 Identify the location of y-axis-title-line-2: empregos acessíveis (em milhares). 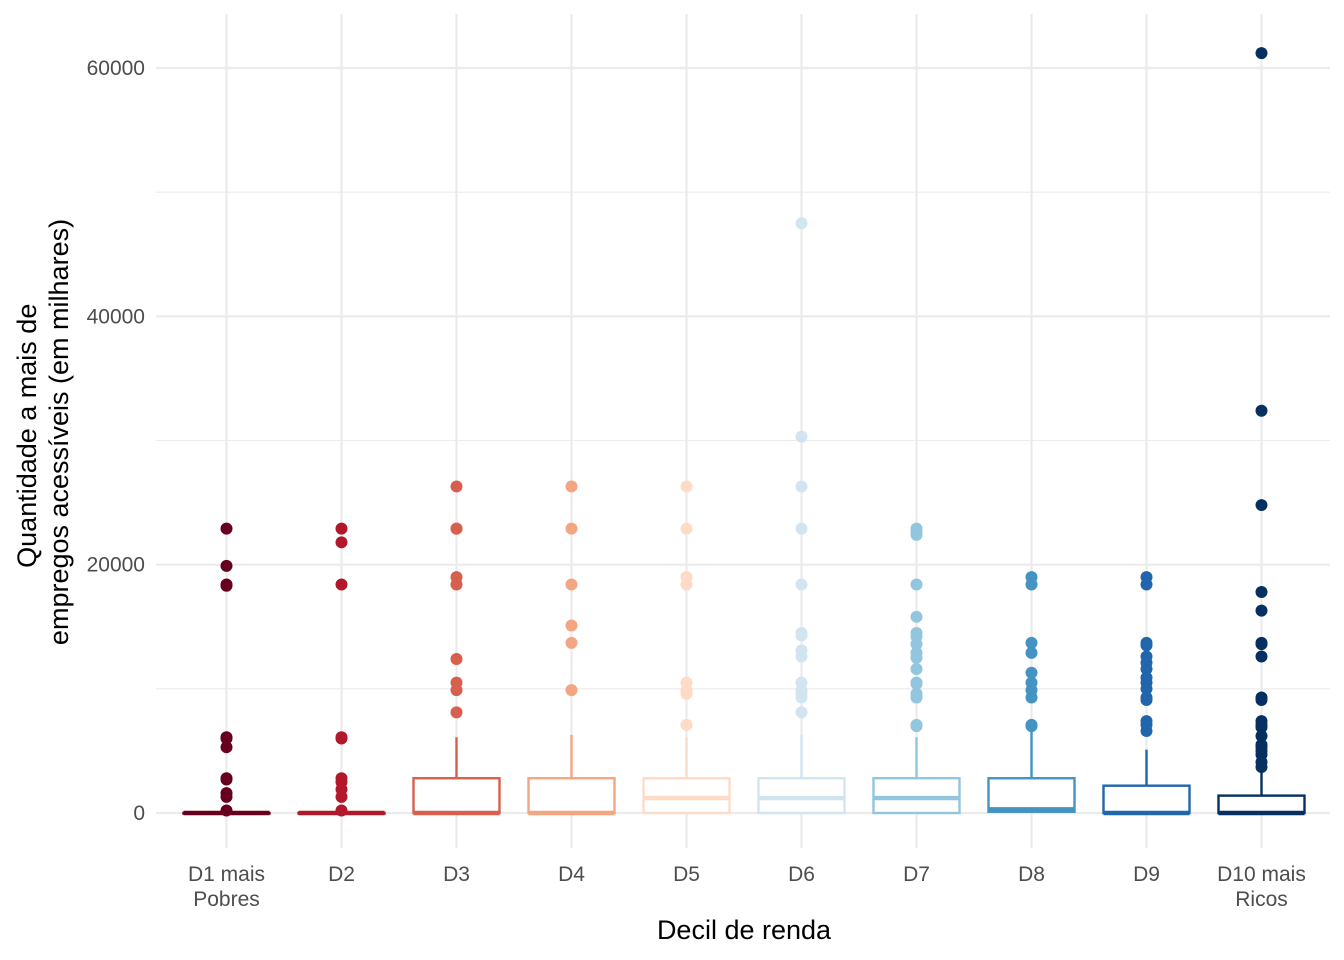
(59, 432).